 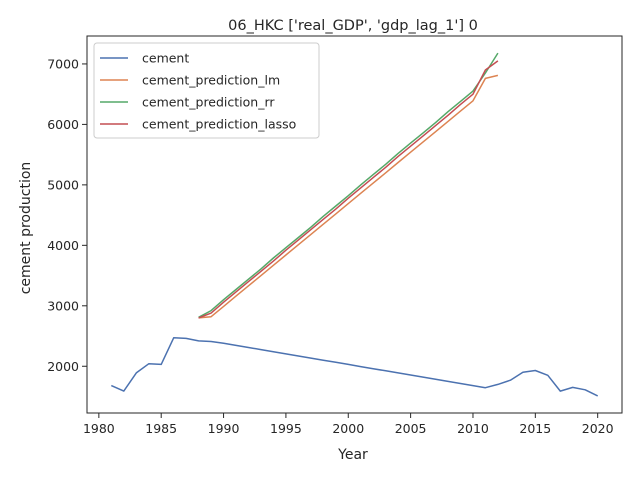 What do you see at coordinates (63, 184) in the screenshot?
I see `y-tick-label: 5000` at bounding box center [63, 184].